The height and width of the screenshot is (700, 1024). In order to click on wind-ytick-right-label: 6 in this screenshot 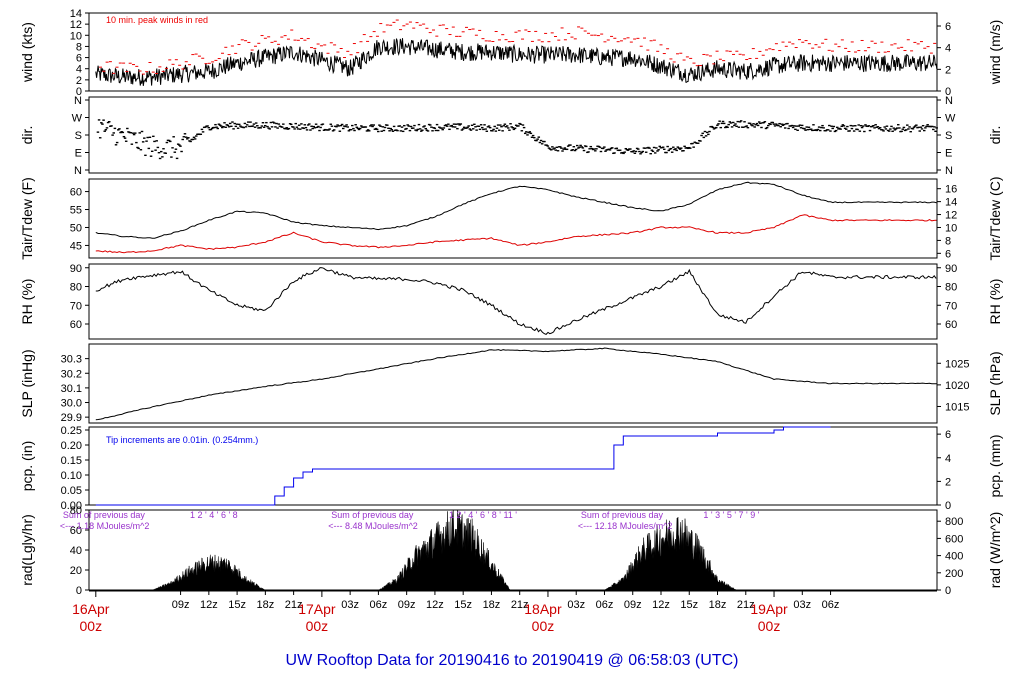, I will do `click(948, 27)`.